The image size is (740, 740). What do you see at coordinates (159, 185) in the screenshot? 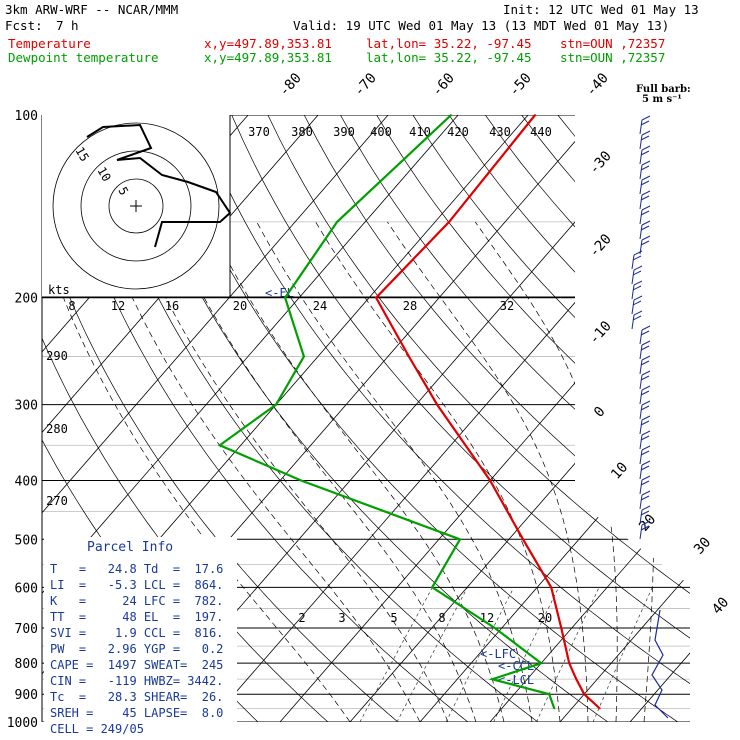
I see `hodograph-trace` at bounding box center [159, 185].